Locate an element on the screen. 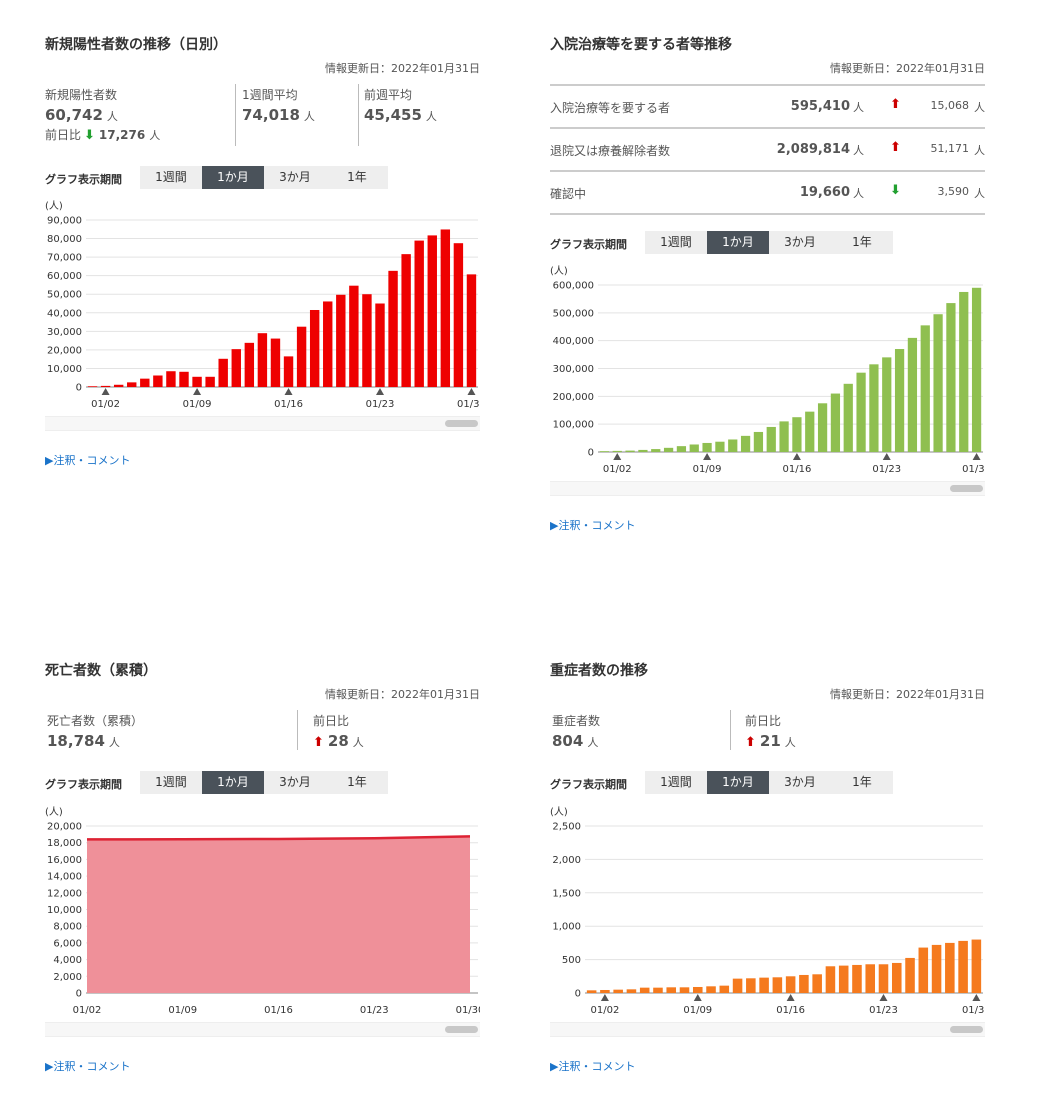 The width and height of the screenshot is (1040, 1095). area-fill is located at coordinates (278, 914).